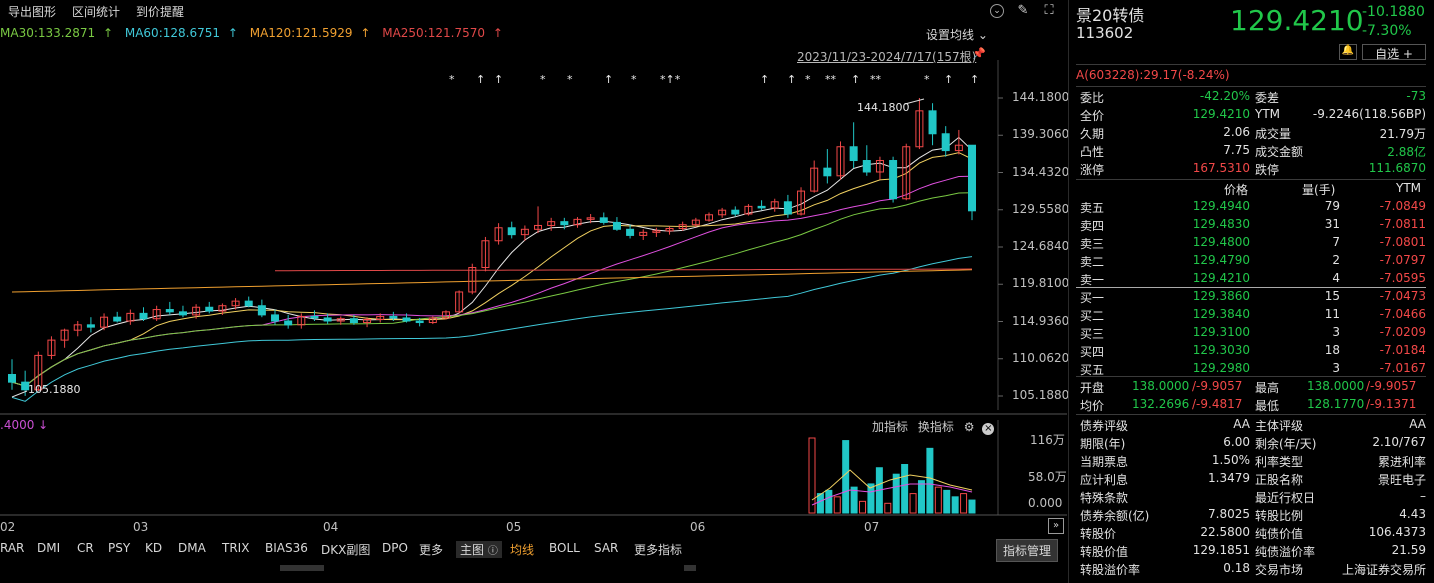 This screenshot has height=583, width=1434. I want to click on add-watchlist-button: 自选 +, so click(1394, 52).